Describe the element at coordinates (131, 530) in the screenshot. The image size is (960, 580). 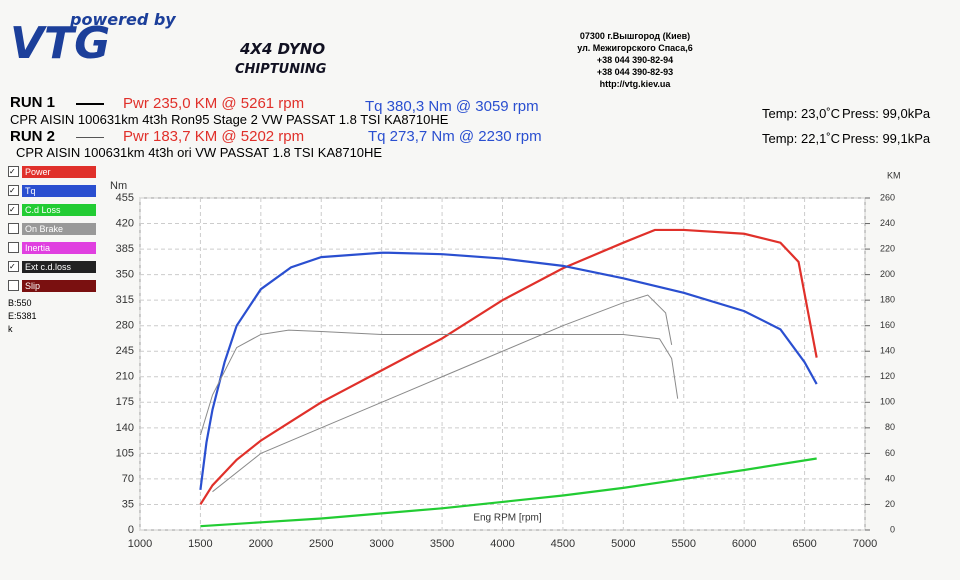
I see `y-tick-label: 0` at that location.